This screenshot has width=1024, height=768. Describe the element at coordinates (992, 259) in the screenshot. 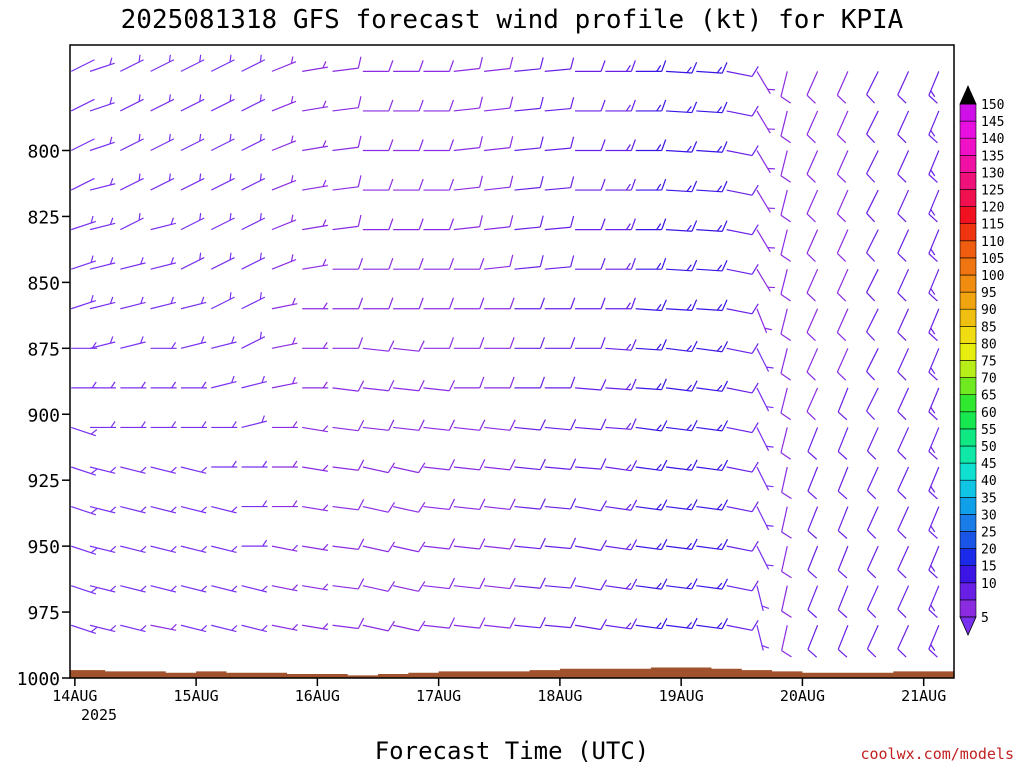

I see `colorbar-label: 105` at that location.